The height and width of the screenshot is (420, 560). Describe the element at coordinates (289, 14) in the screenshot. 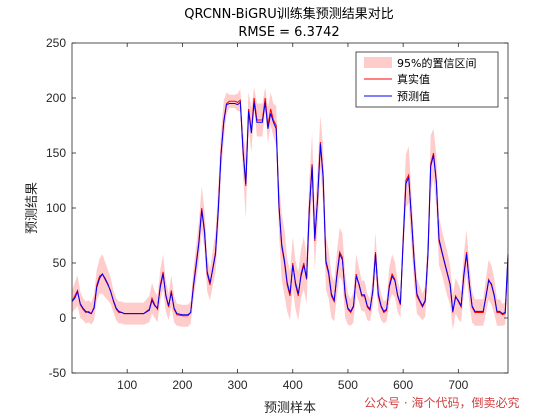

I see `chart-title: QRCNN-BiGRU训练集预测结果对比` at that location.